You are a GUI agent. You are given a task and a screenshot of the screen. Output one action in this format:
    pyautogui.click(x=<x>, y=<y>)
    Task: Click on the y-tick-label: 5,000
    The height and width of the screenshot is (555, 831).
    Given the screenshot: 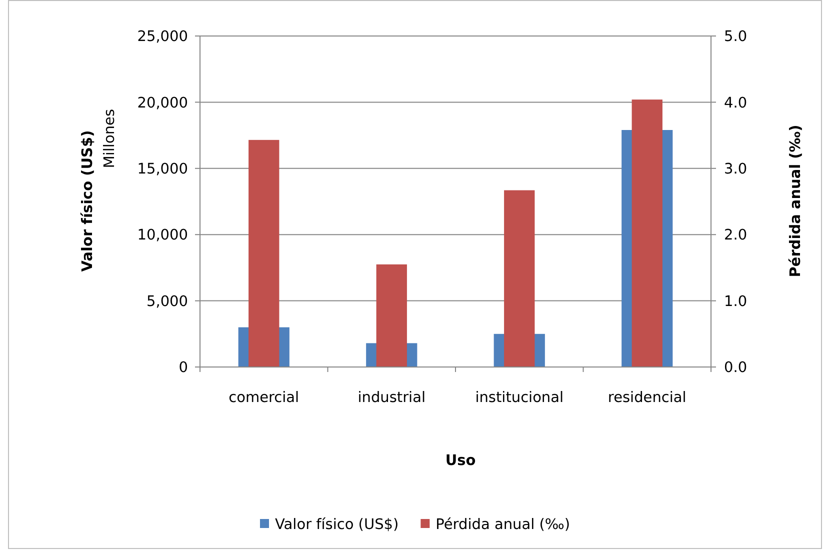 What is the action you would take?
    pyautogui.click(x=167, y=302)
    